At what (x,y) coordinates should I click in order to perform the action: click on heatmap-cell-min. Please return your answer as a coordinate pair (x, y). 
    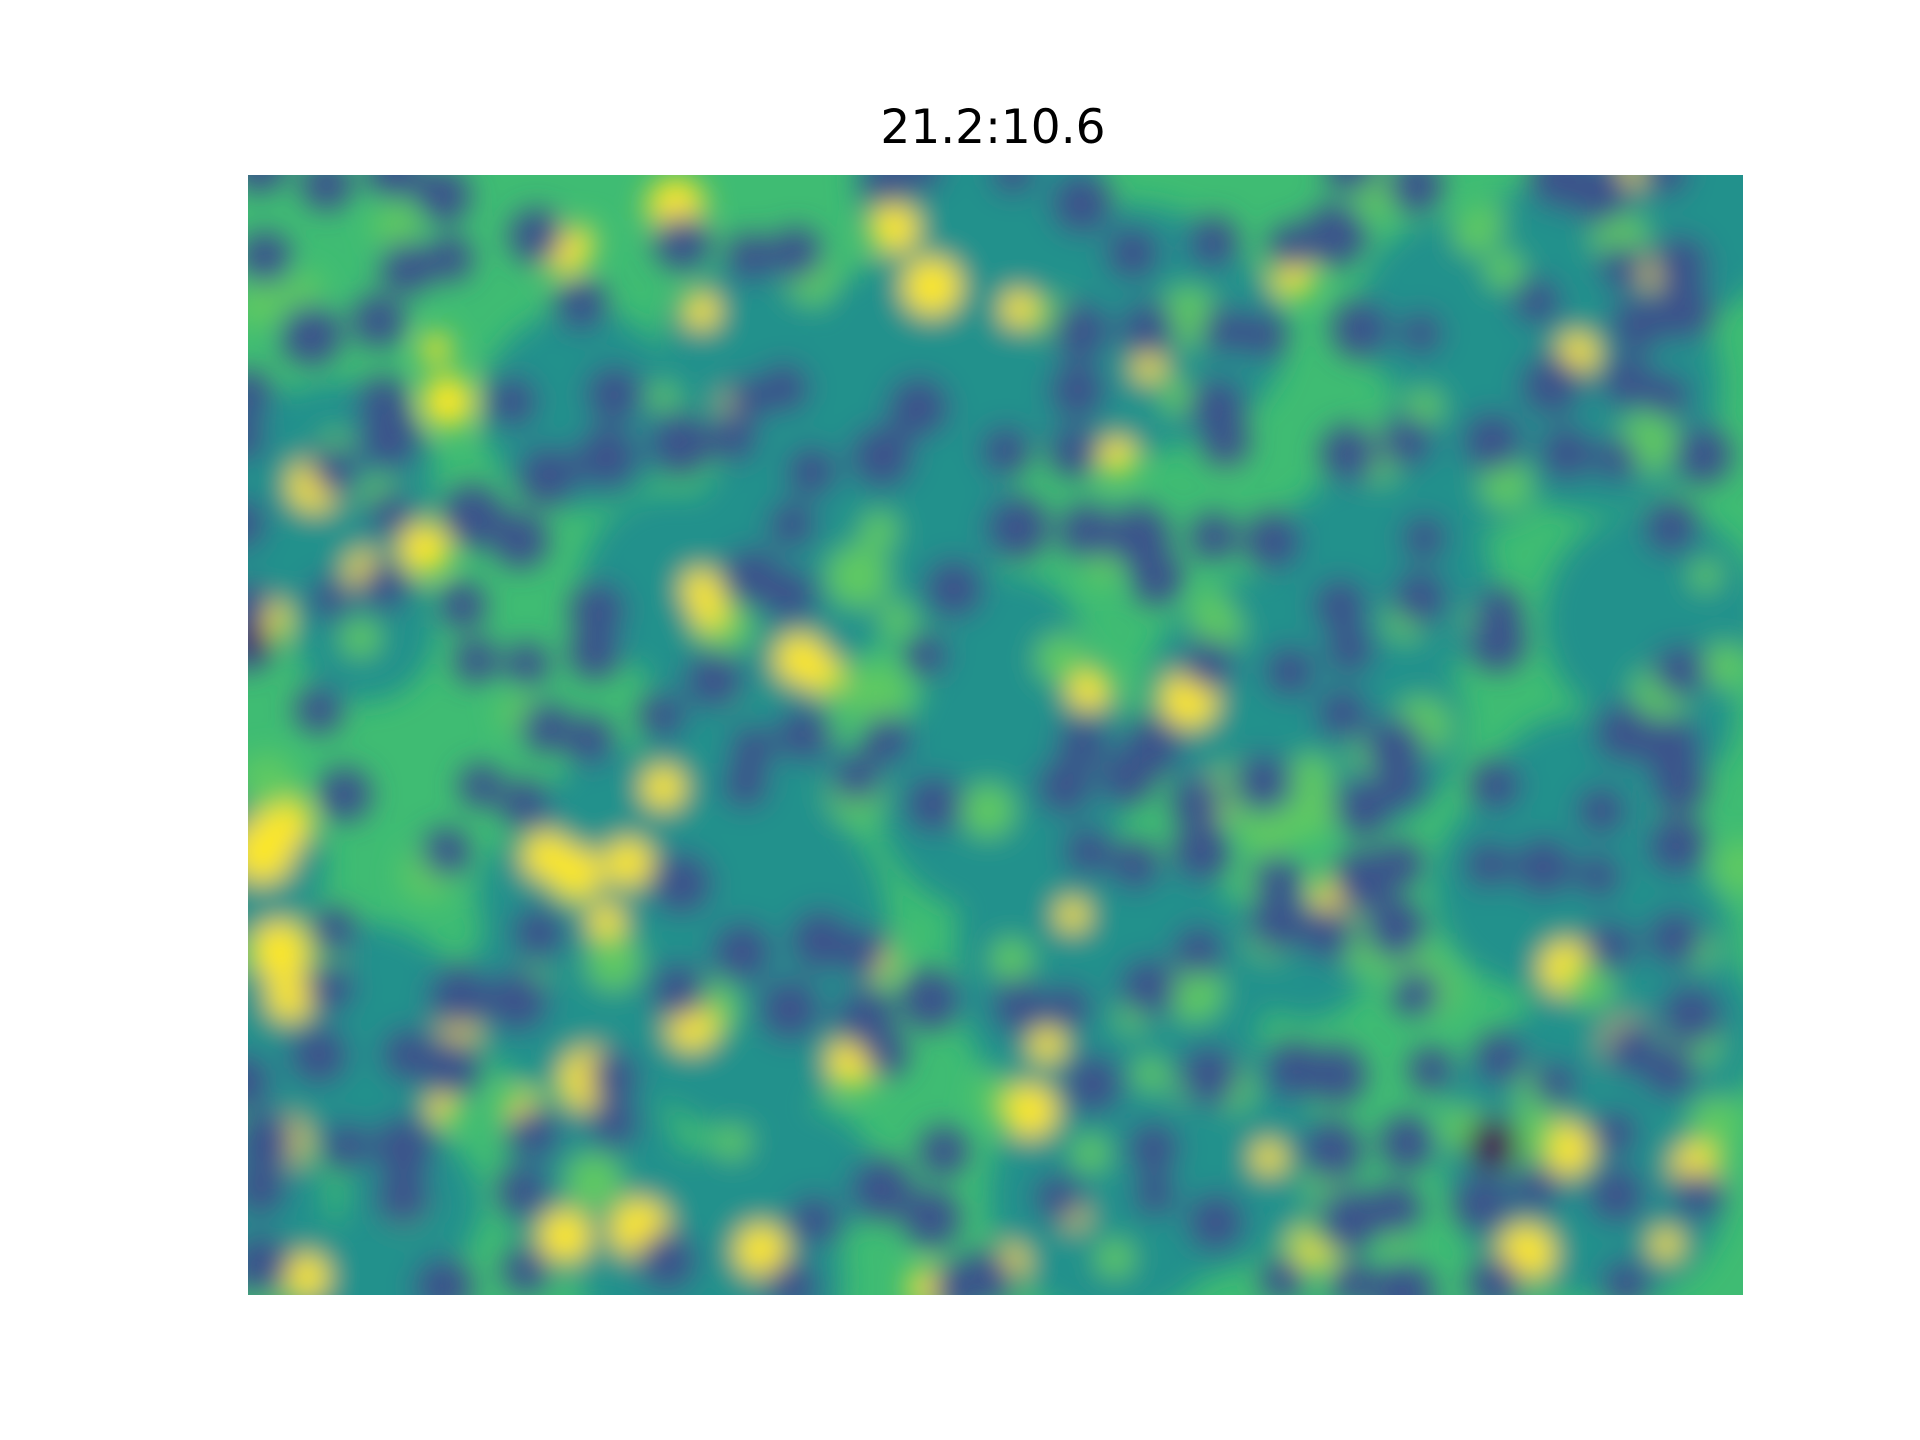
    Looking at the image, I should click on (258, 640).